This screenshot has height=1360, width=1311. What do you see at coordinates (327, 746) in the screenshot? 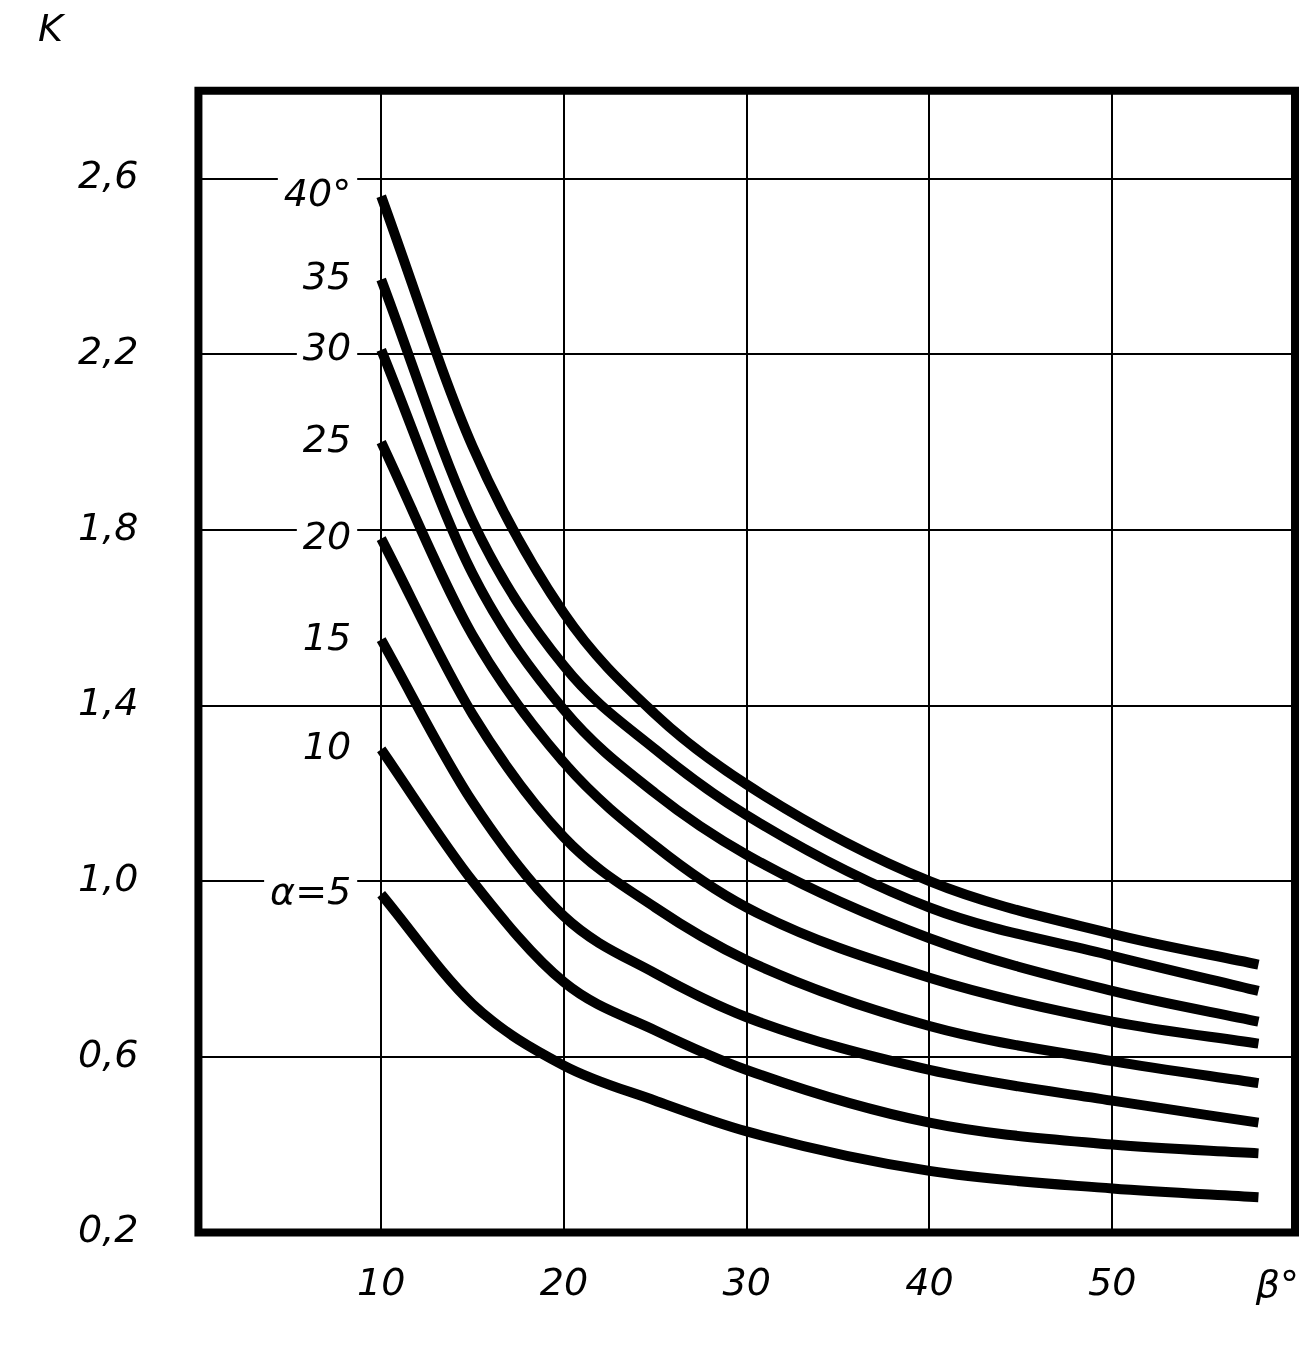
I see `series-label: 10` at bounding box center [327, 746].